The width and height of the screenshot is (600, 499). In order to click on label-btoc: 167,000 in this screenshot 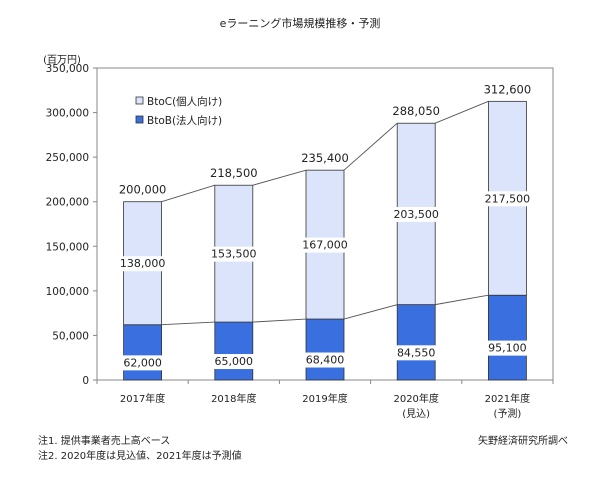, I will do `click(325, 245)`.